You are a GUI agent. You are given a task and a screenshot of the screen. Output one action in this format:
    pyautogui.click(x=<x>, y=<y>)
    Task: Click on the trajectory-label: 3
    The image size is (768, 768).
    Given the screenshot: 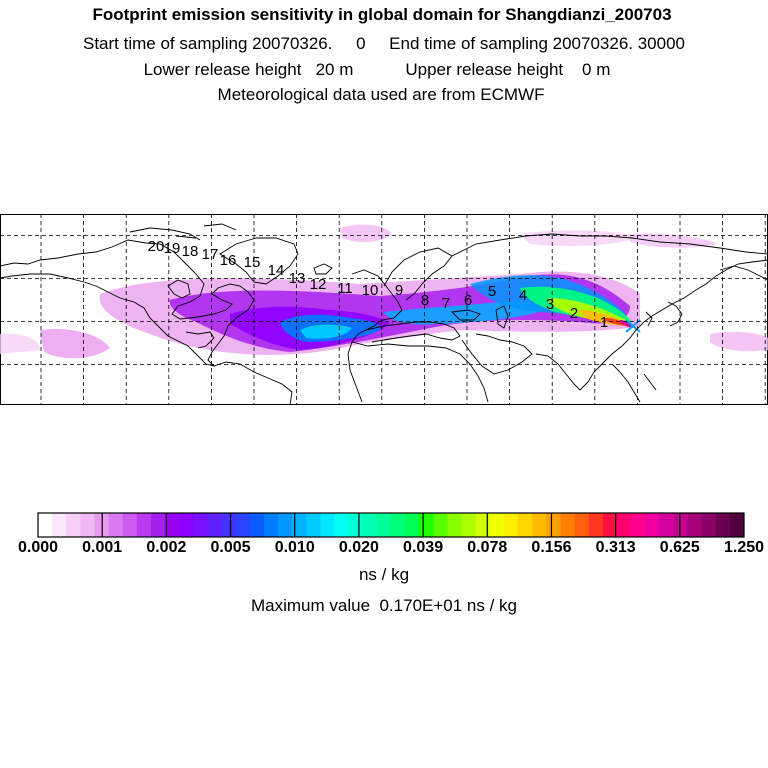 What is the action you would take?
    pyautogui.click(x=550, y=304)
    